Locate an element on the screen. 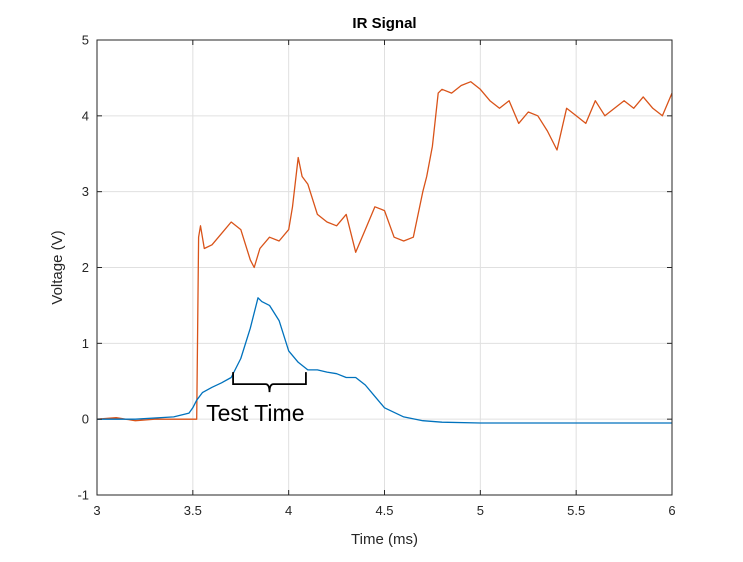 Image resolution: width=743 pixels, height=562 pixels. annotation: Test Time is located at coordinates (256, 399).